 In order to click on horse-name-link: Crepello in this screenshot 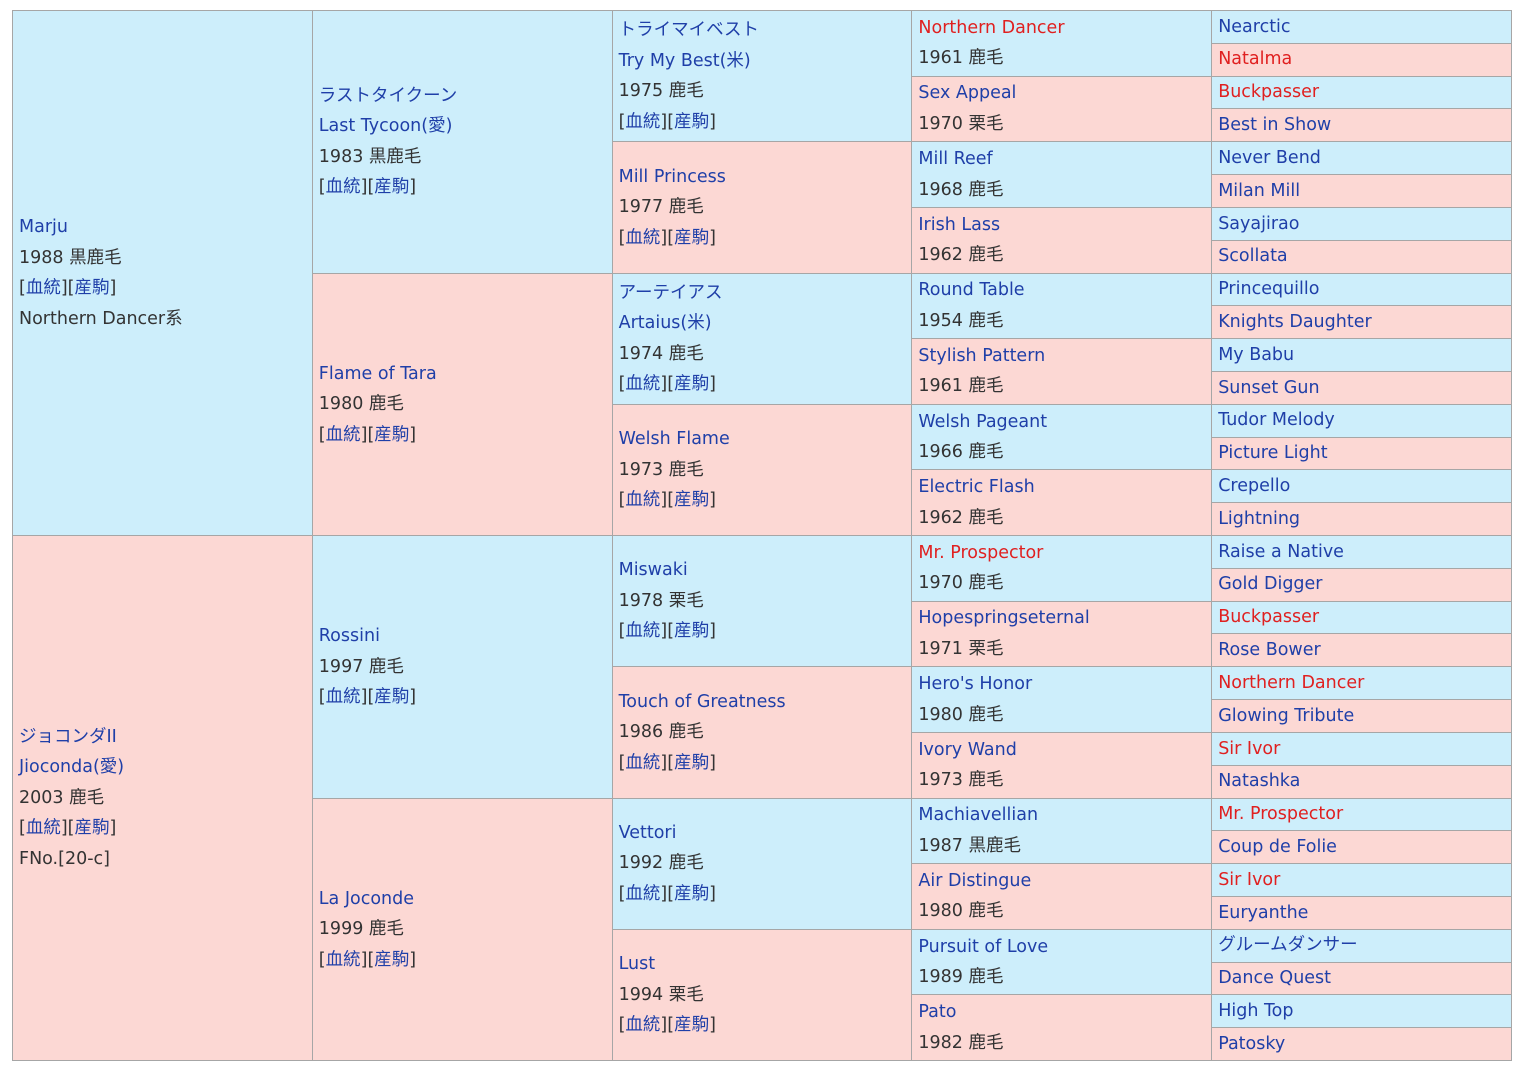, I will do `click(1254, 486)`.